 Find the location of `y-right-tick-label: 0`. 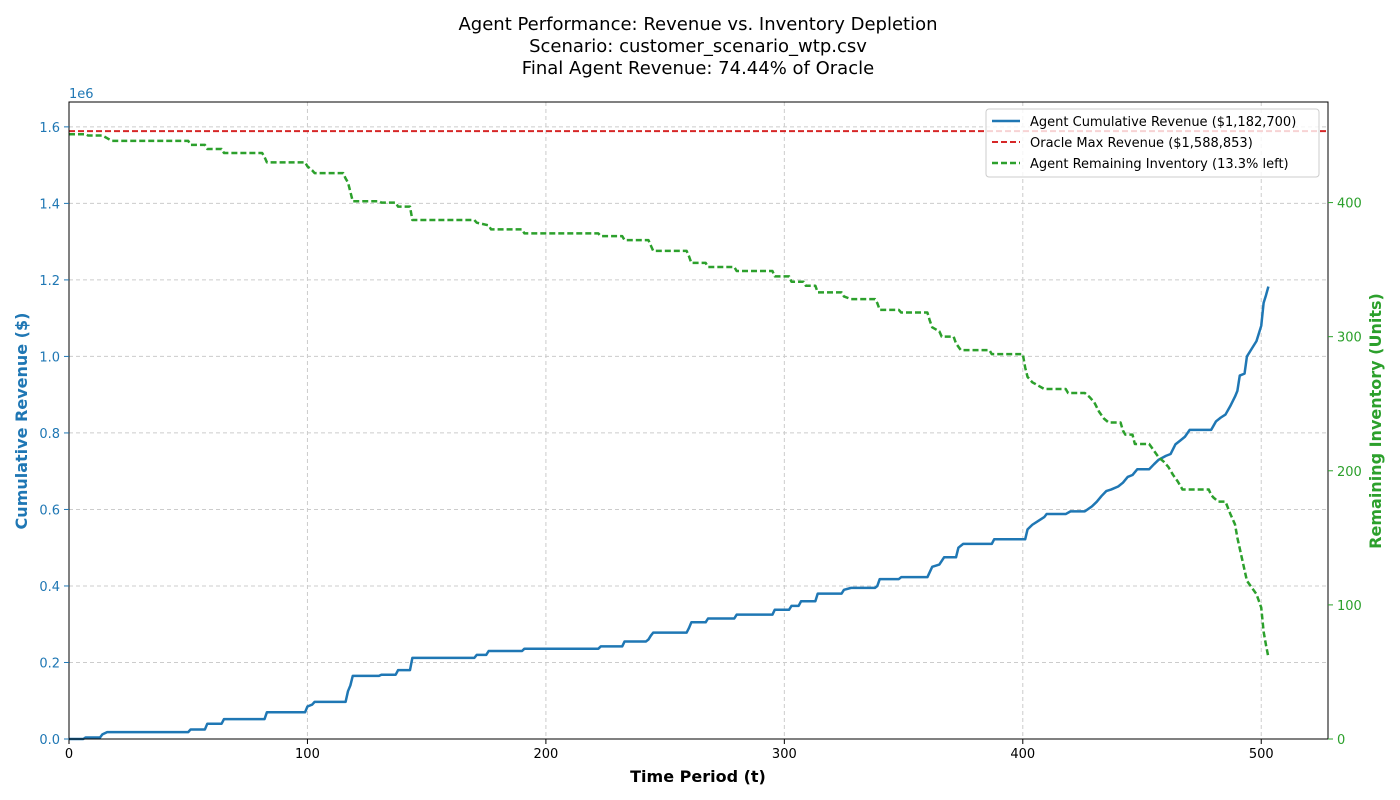

y-right-tick-label: 0 is located at coordinates (1341, 740).